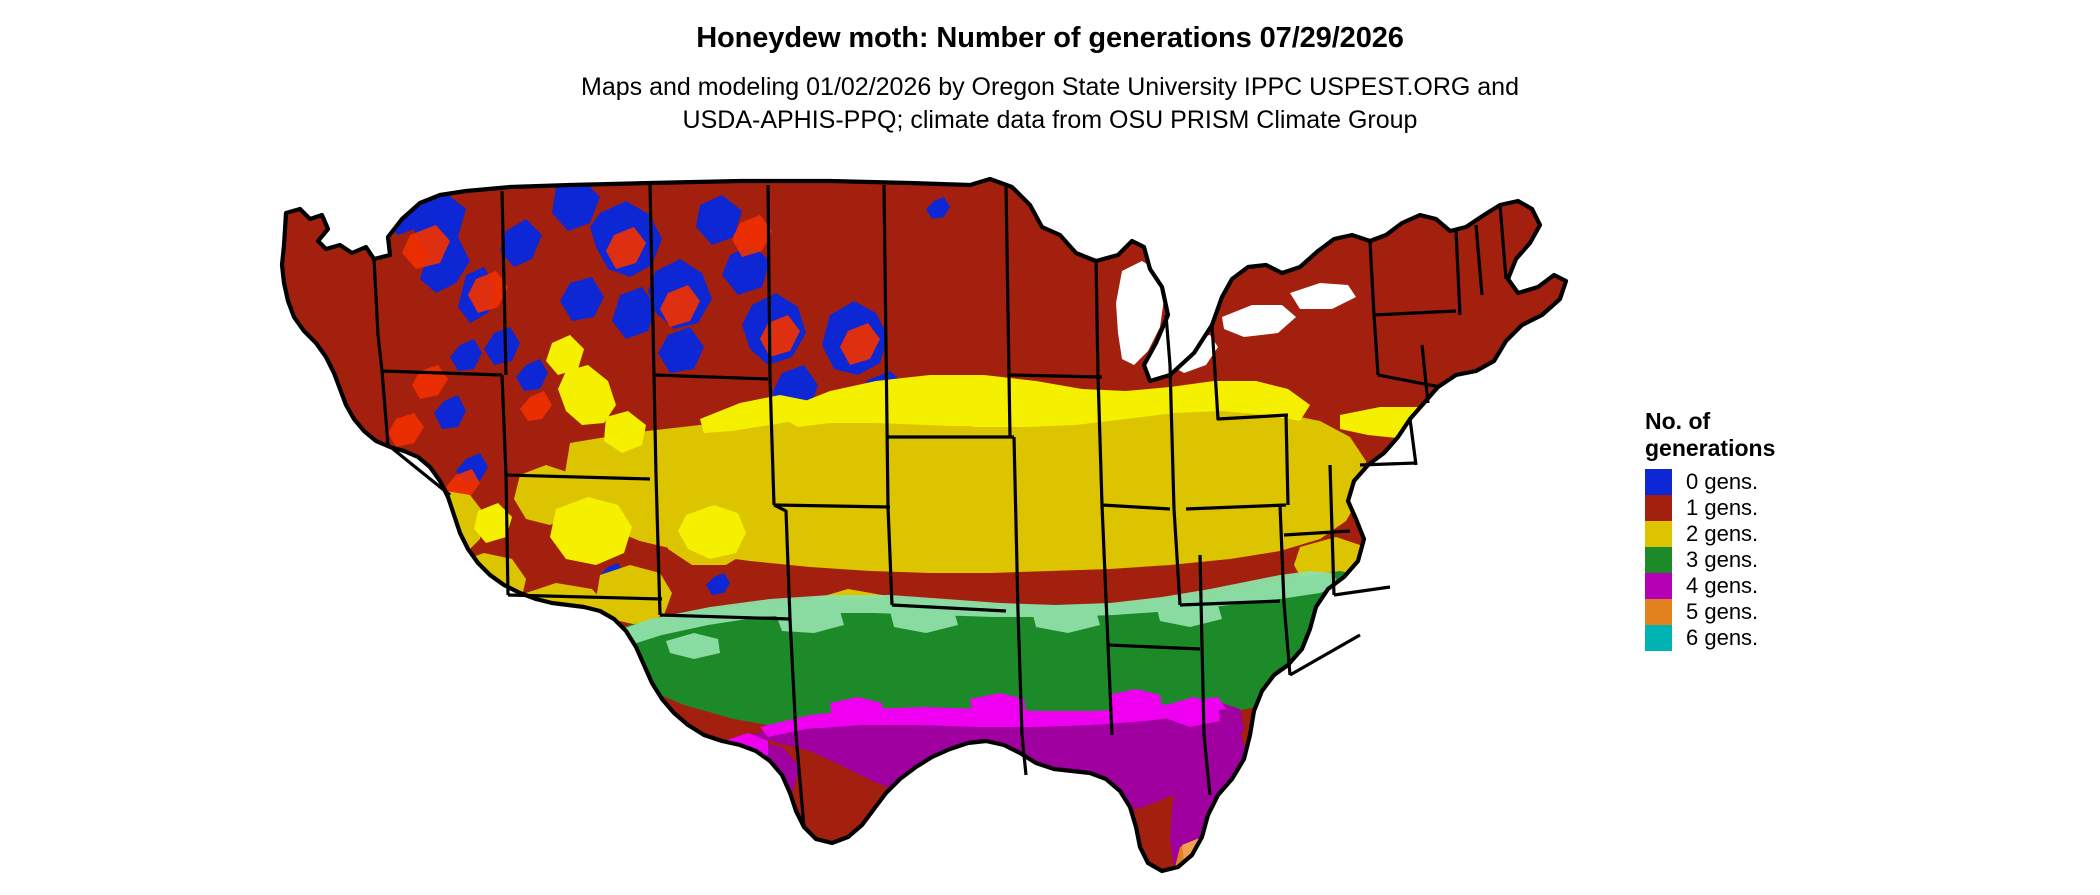 This screenshot has height=895, width=2100. Describe the element at coordinates (1658, 534) in the screenshot. I see `legend-swatch-2-gens` at that location.